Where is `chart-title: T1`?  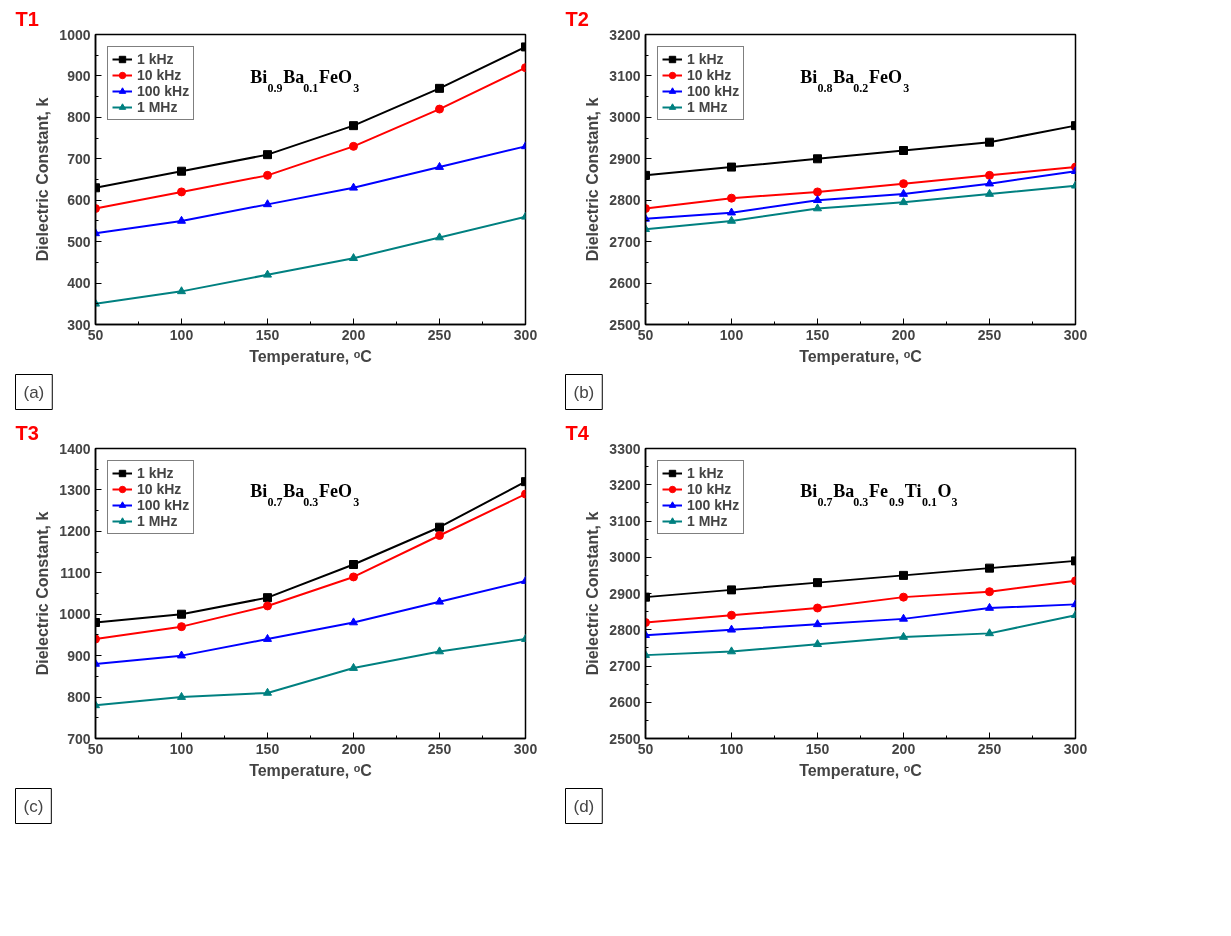 chart-title: T1 is located at coordinates (27, 18).